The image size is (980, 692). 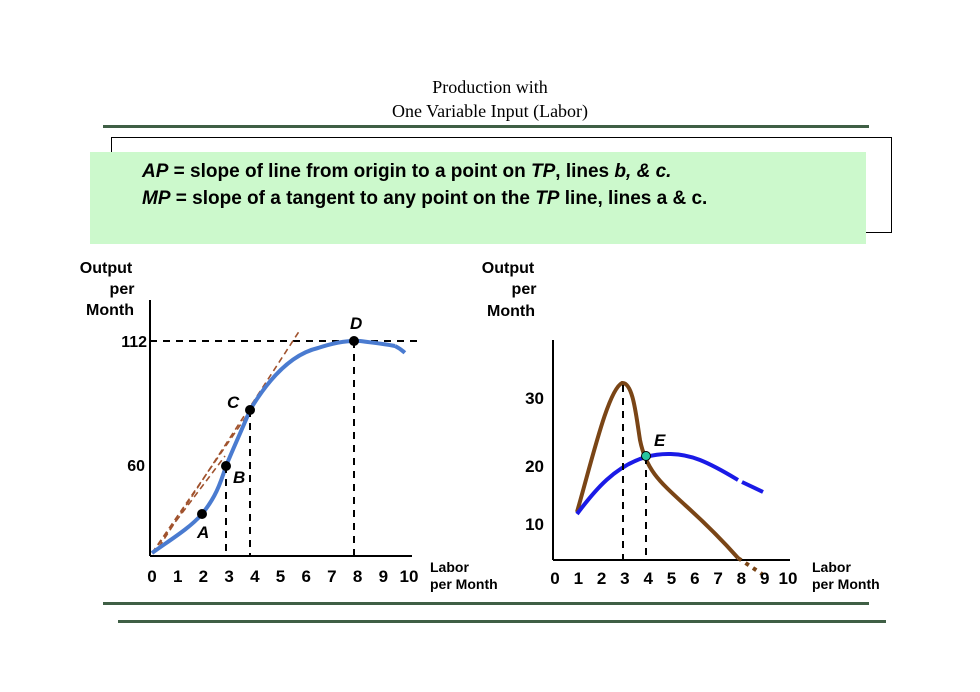 What do you see at coordinates (357, 576) in the screenshot?
I see `left-xtick-8: 8` at bounding box center [357, 576].